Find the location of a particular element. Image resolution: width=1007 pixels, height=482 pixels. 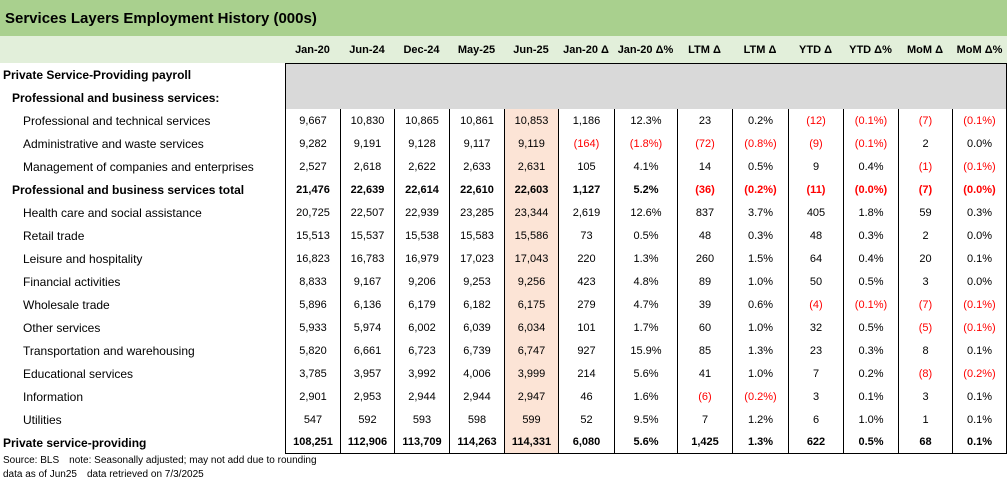

cell-ltm-delta: 85 is located at coordinates (704, 350).